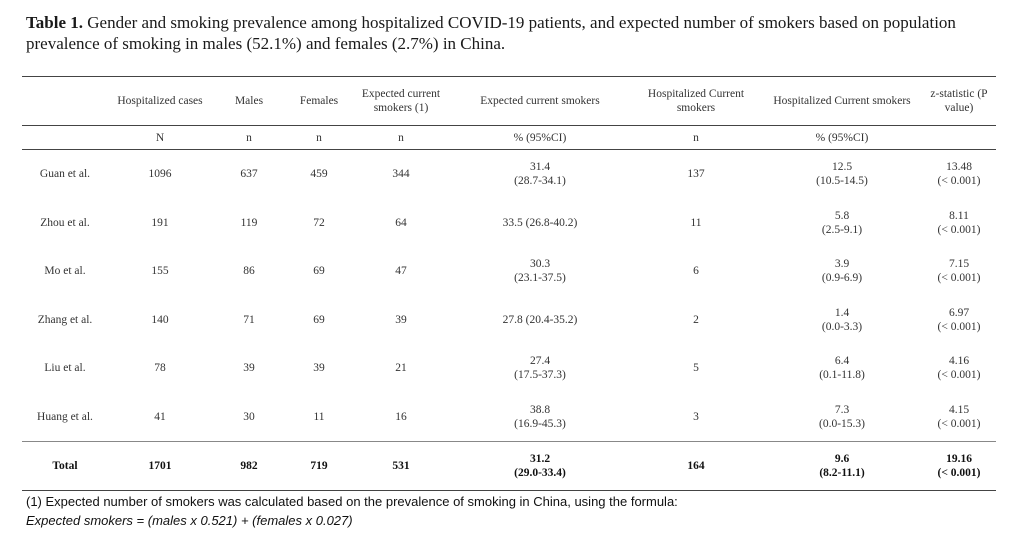 This screenshot has height=560, width=1024. I want to click on cell-z-statistic: 8.11 (< 0.001), so click(959, 223).